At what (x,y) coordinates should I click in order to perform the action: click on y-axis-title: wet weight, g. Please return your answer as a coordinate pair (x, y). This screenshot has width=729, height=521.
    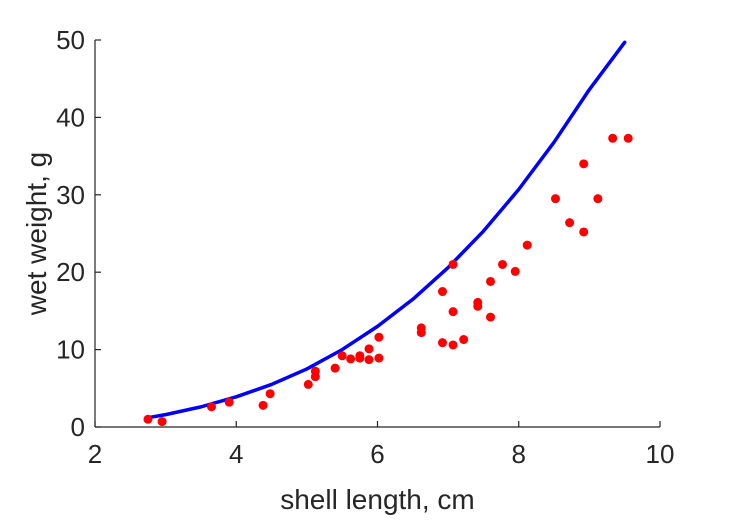
    Looking at the image, I should click on (36, 234).